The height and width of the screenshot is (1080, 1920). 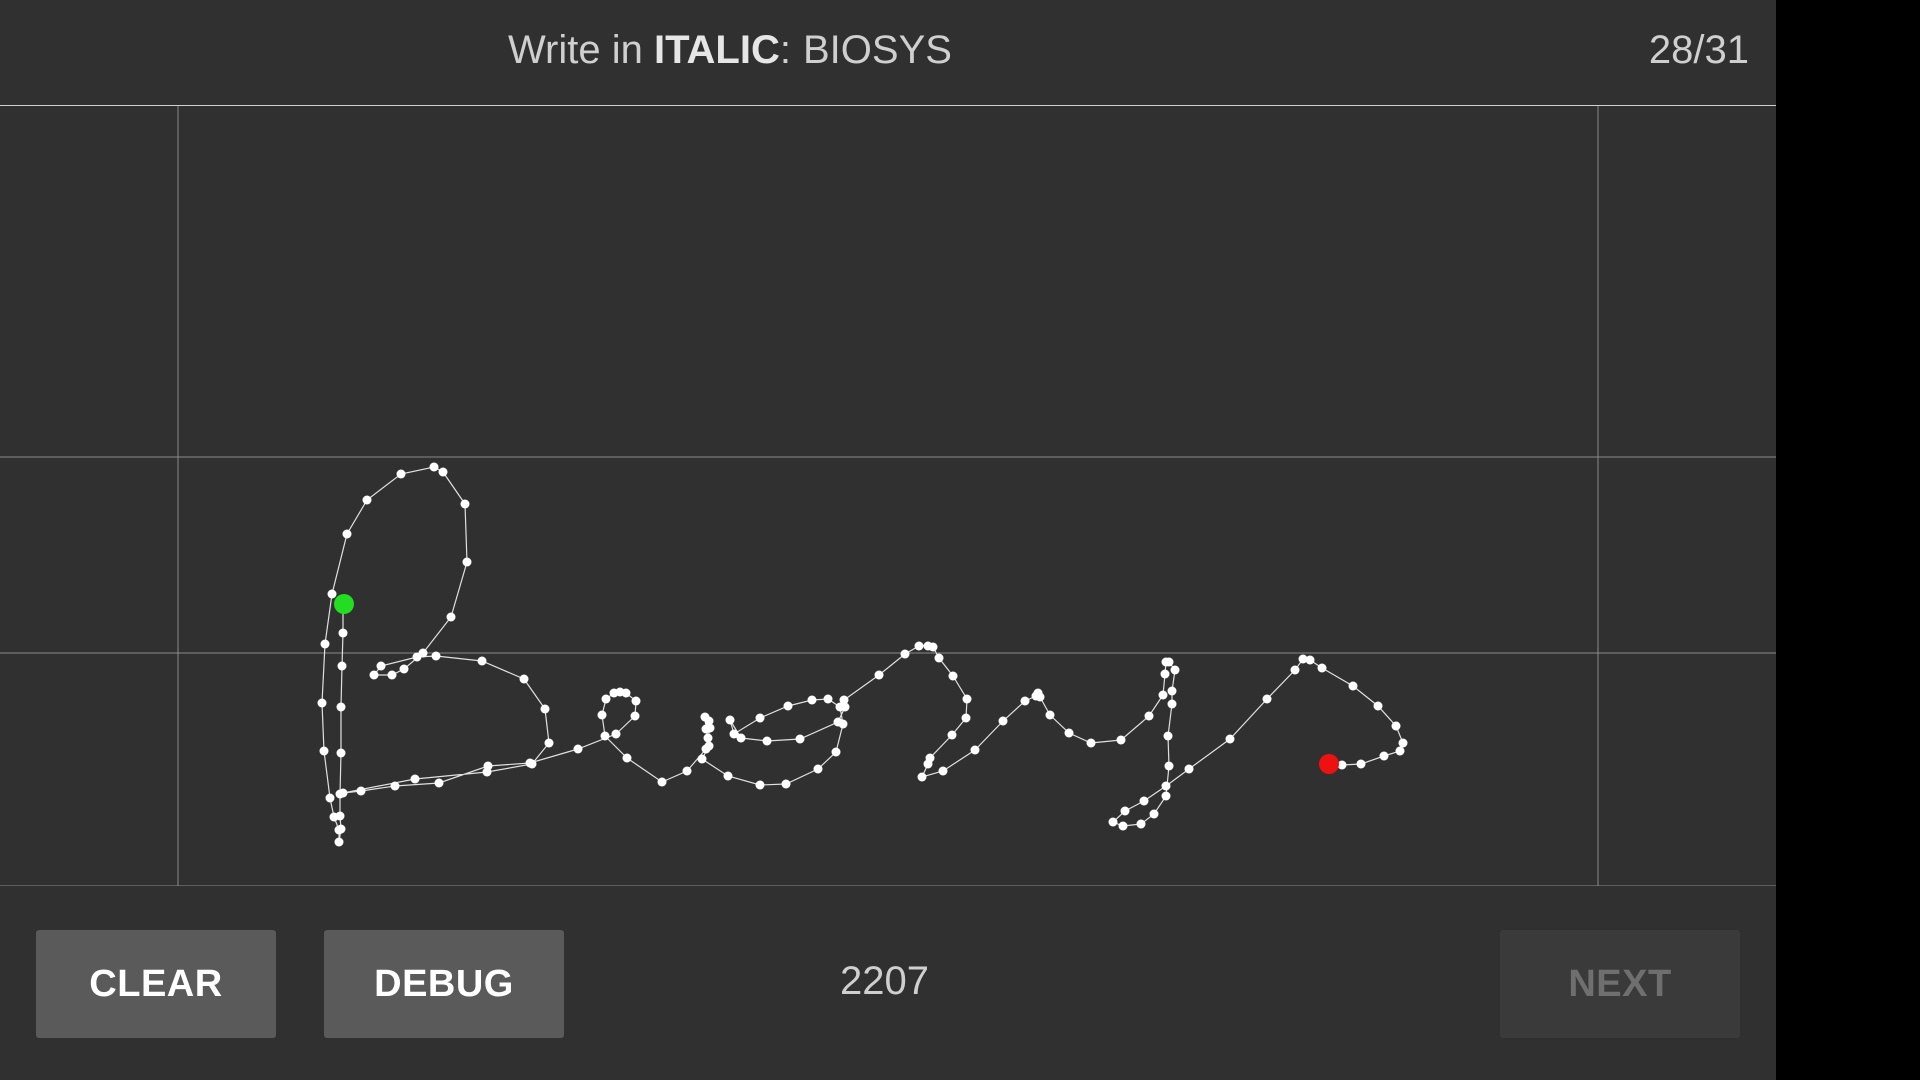 I want to click on debug-button: DEBUG, so click(x=444, y=984).